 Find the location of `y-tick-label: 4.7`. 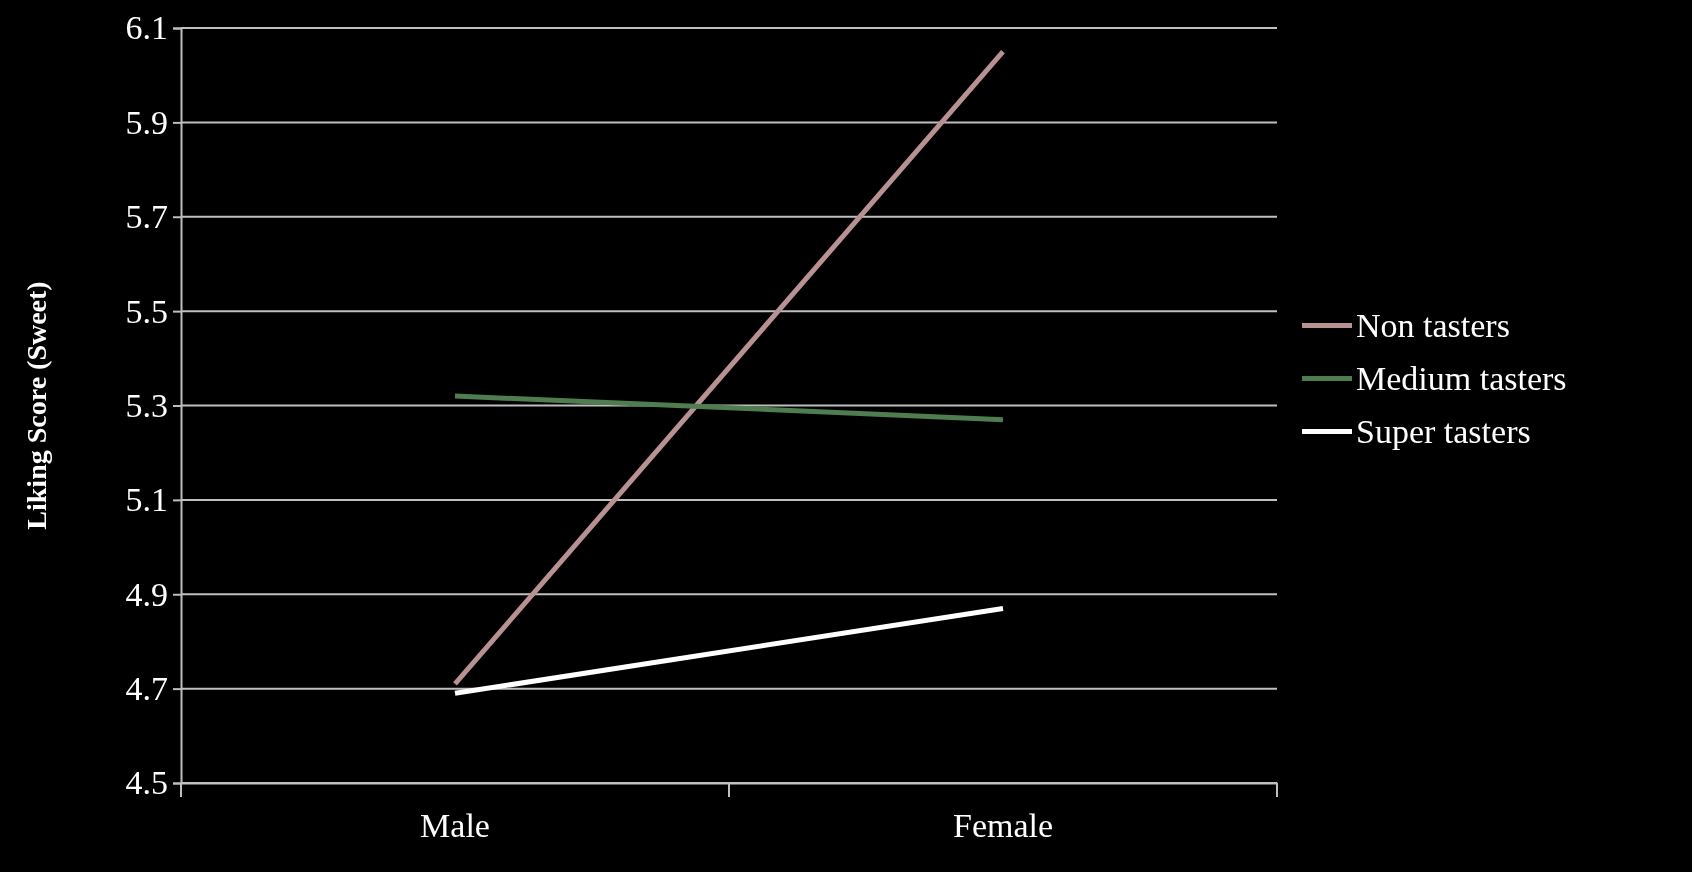

y-tick-label: 4.7 is located at coordinates (146, 689).